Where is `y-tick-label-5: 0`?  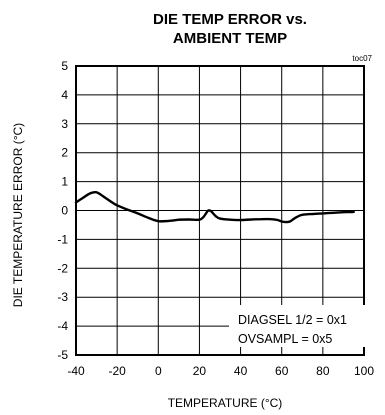 y-tick-label-5: 0 is located at coordinates (64, 211).